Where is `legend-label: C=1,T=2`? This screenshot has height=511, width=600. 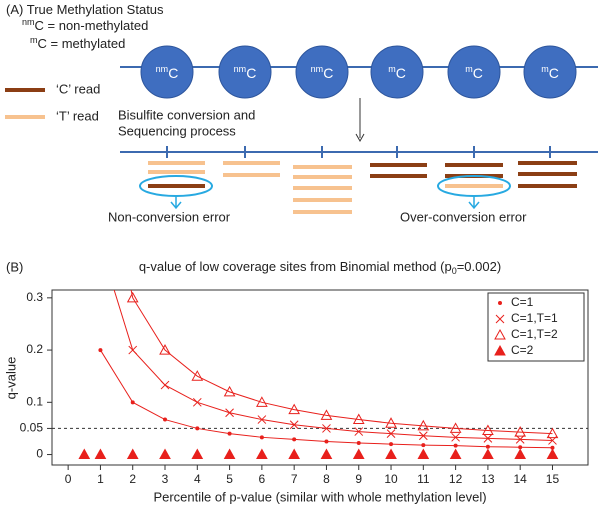 legend-label: C=1,T=2 is located at coordinates (534, 334).